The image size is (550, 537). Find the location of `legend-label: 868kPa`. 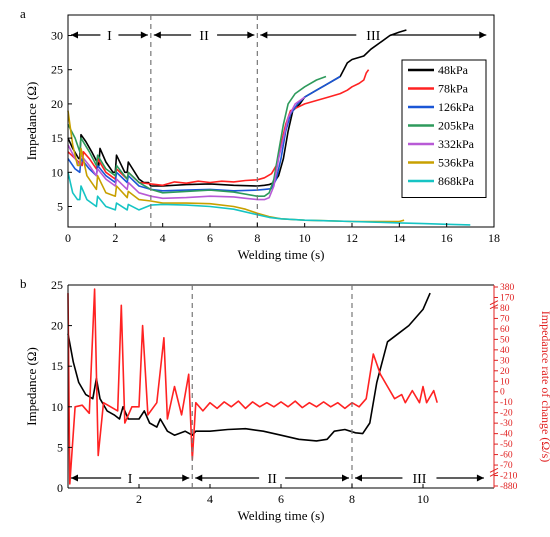

legend-label: 868kPa is located at coordinates (456, 181).